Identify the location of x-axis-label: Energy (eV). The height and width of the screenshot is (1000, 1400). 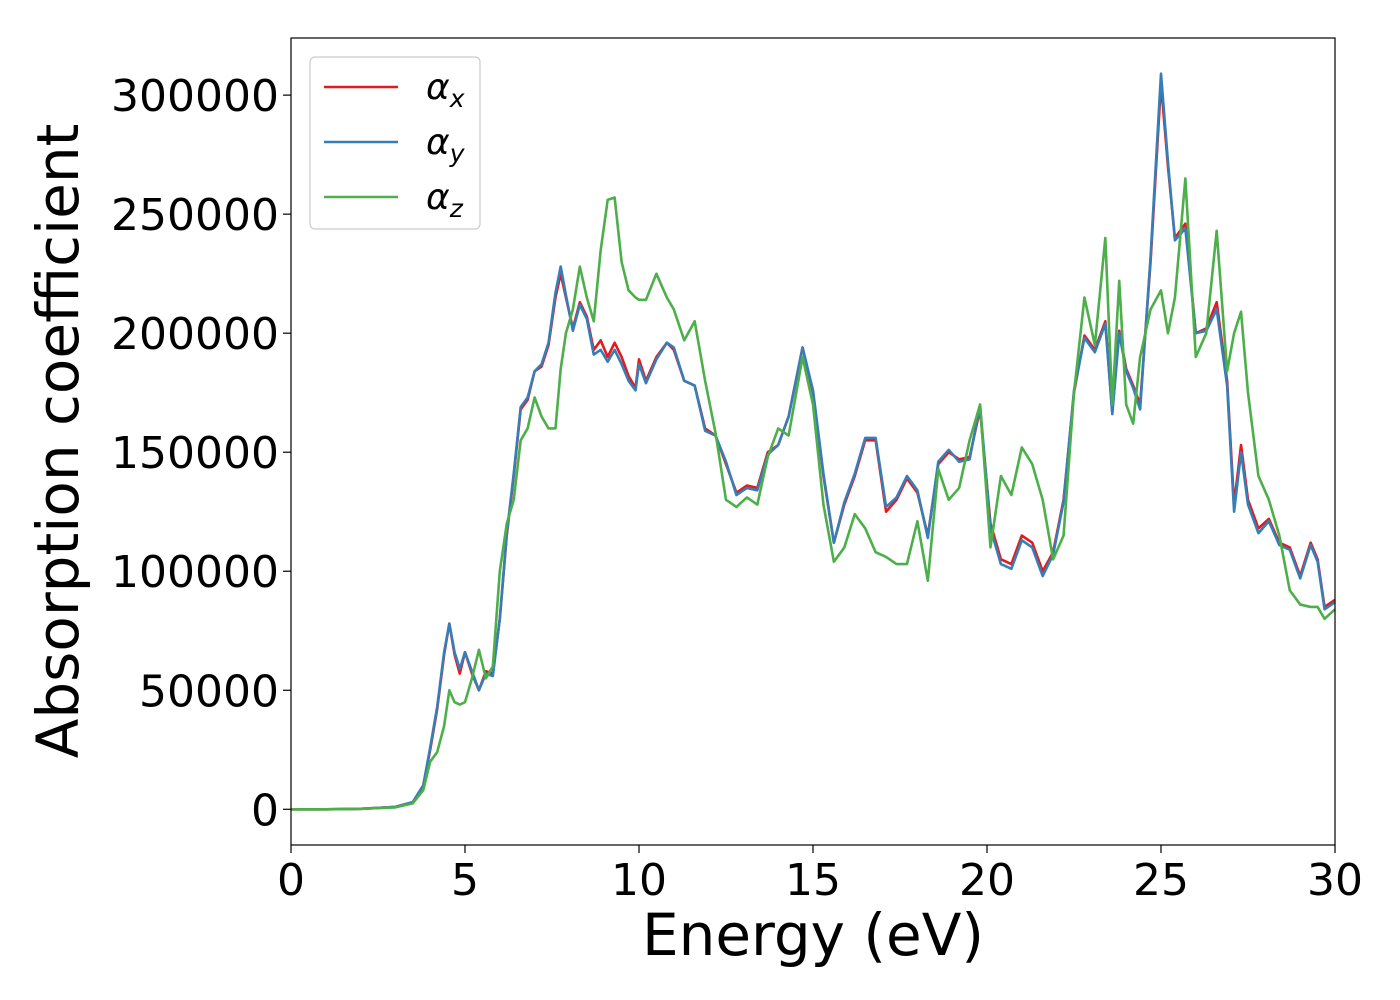
(813, 935).